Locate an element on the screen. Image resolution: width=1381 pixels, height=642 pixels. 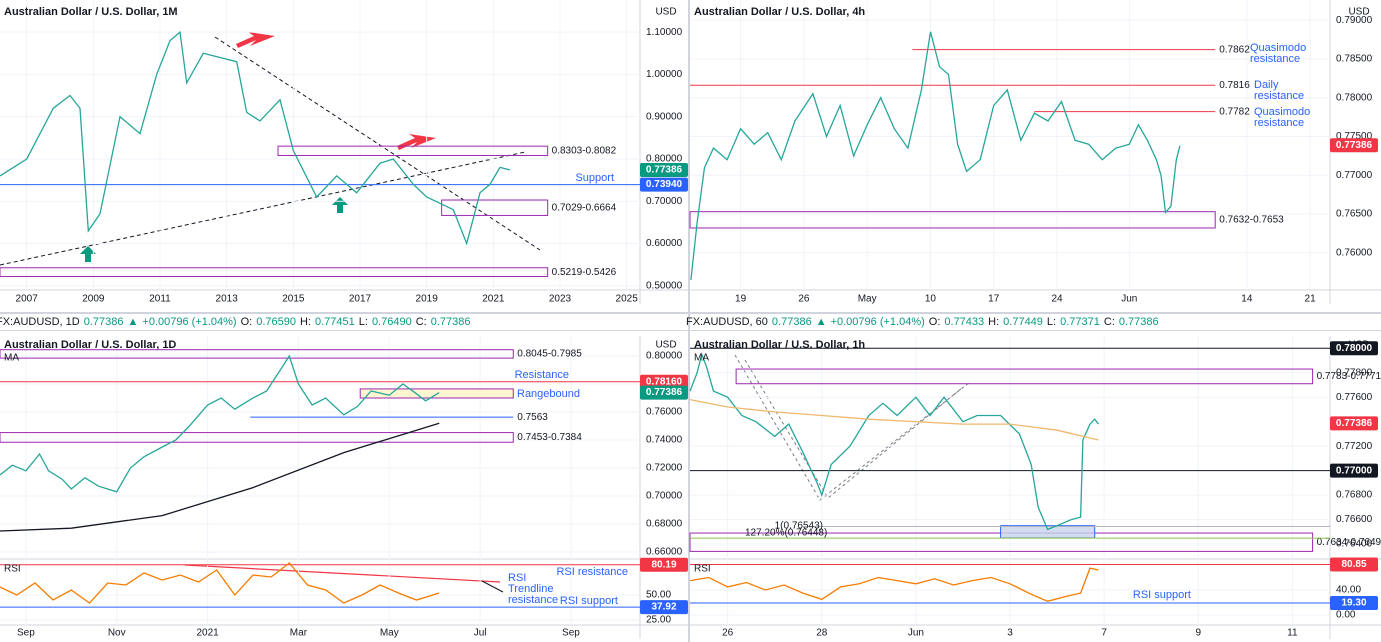
y-tick-label: 0.66000 is located at coordinates (664, 552).